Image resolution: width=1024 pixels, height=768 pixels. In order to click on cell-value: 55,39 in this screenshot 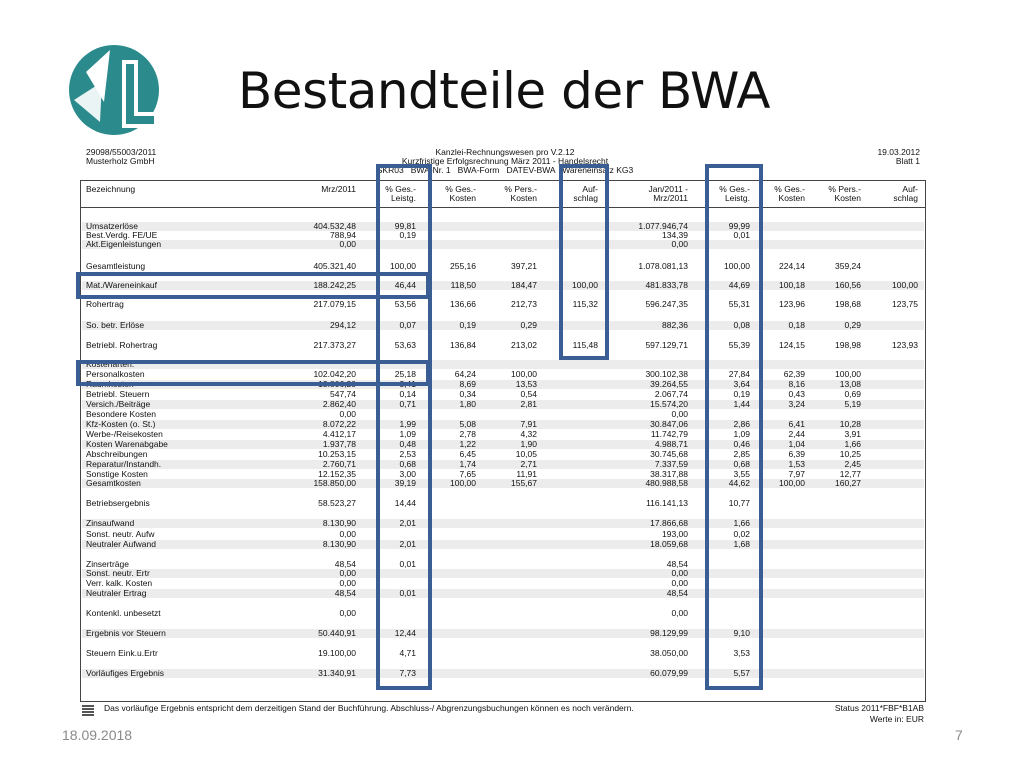, I will do `click(739, 345)`.